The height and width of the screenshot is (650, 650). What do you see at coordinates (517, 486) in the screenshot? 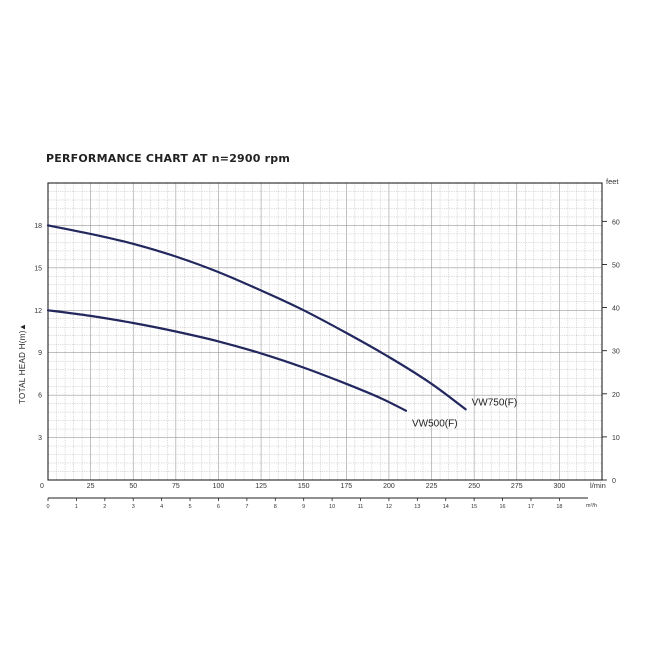
I see `x-tick-label: 275` at bounding box center [517, 486].